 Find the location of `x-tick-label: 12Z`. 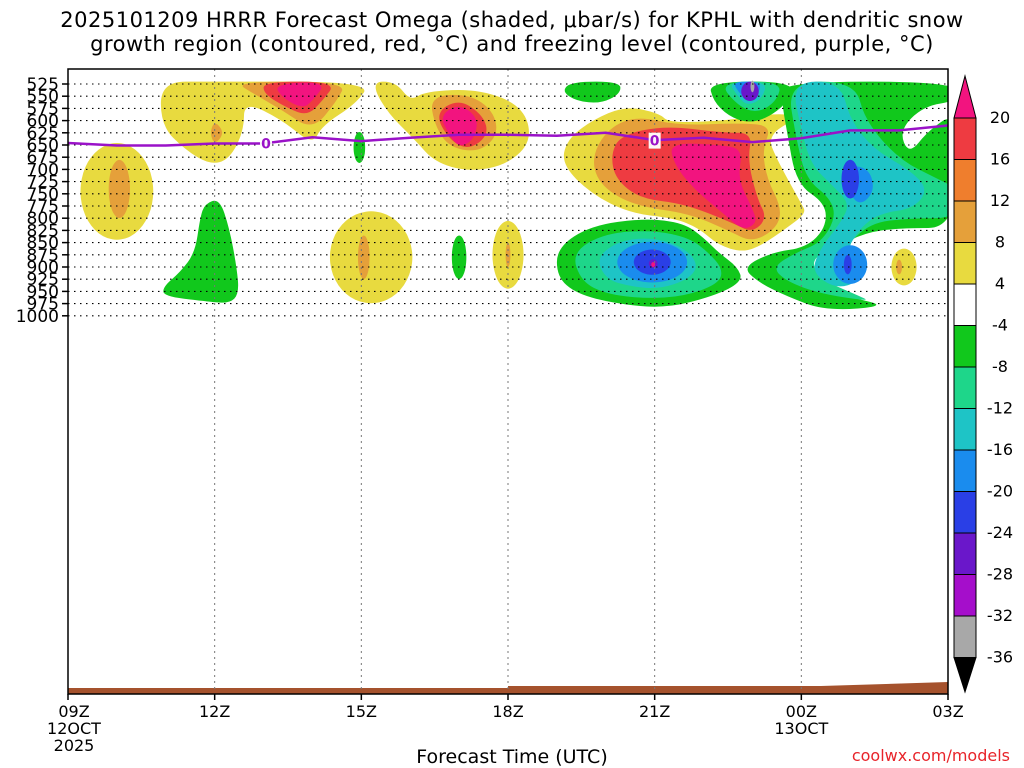

x-tick-label: 12Z is located at coordinates (215, 711).